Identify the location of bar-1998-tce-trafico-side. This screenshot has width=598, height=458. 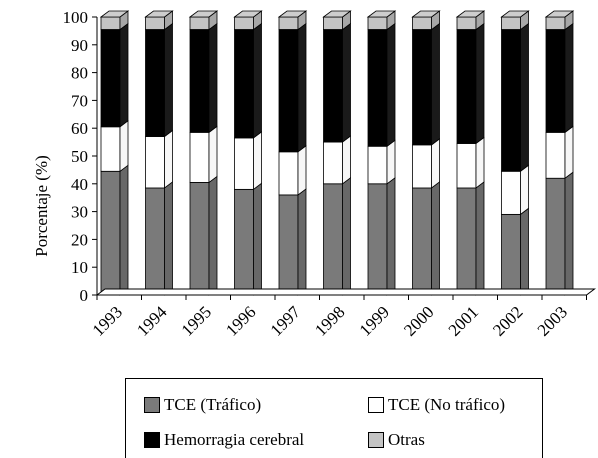
(346, 236).